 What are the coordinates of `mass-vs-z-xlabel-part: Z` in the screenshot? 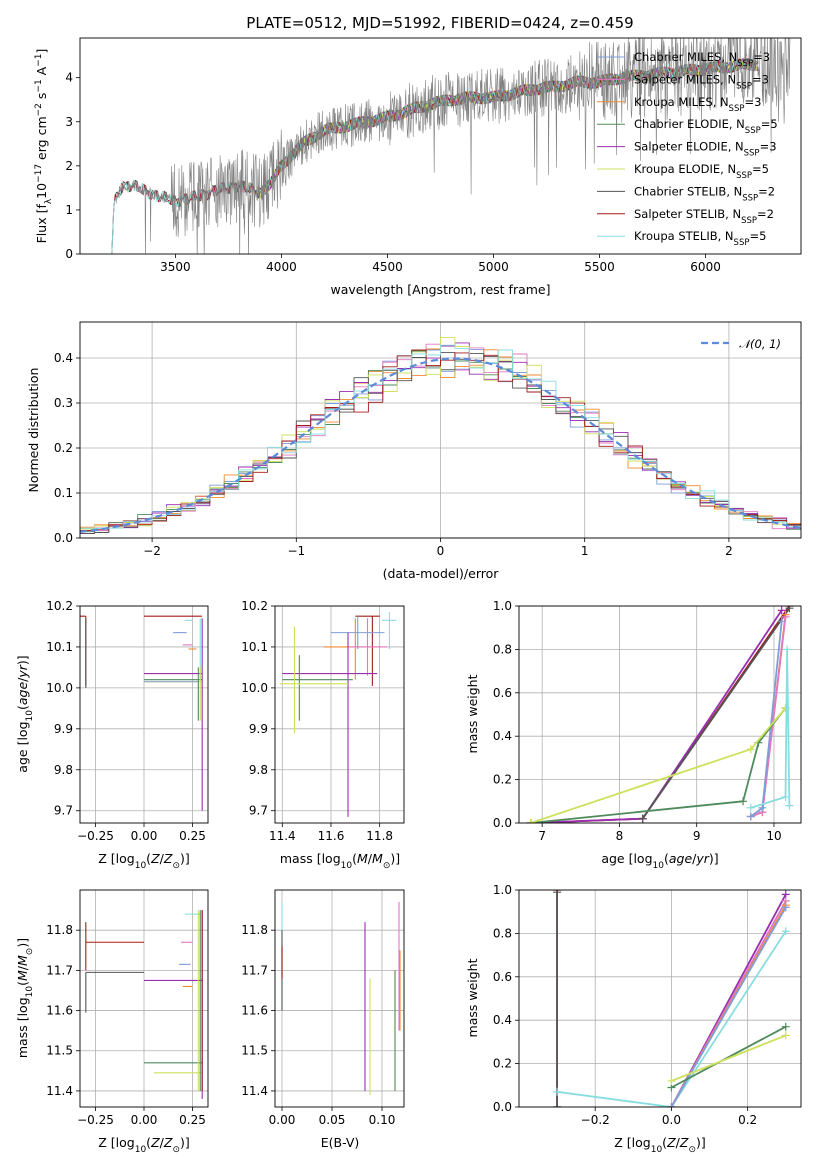 It's located at (168, 1142).